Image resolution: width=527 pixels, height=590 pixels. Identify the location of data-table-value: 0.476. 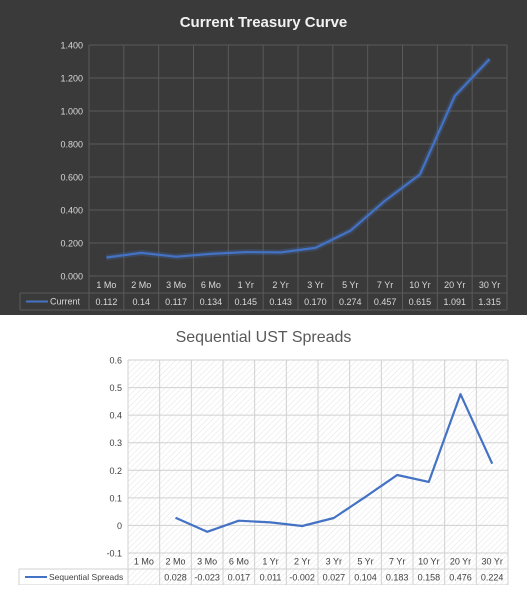
(460, 578).